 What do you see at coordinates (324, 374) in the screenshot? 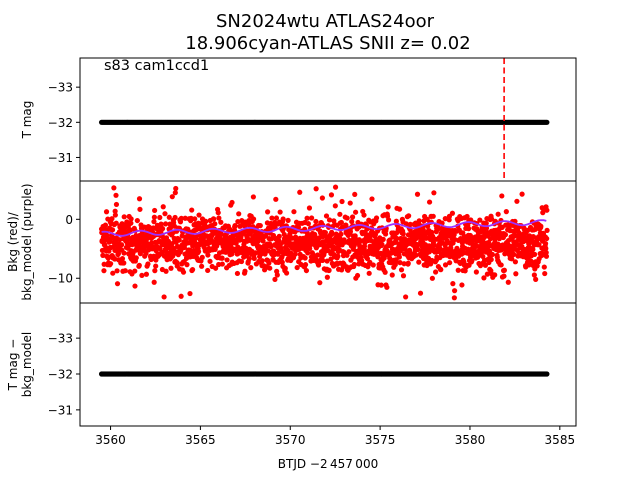
I see `plot-area` at bounding box center [324, 374].